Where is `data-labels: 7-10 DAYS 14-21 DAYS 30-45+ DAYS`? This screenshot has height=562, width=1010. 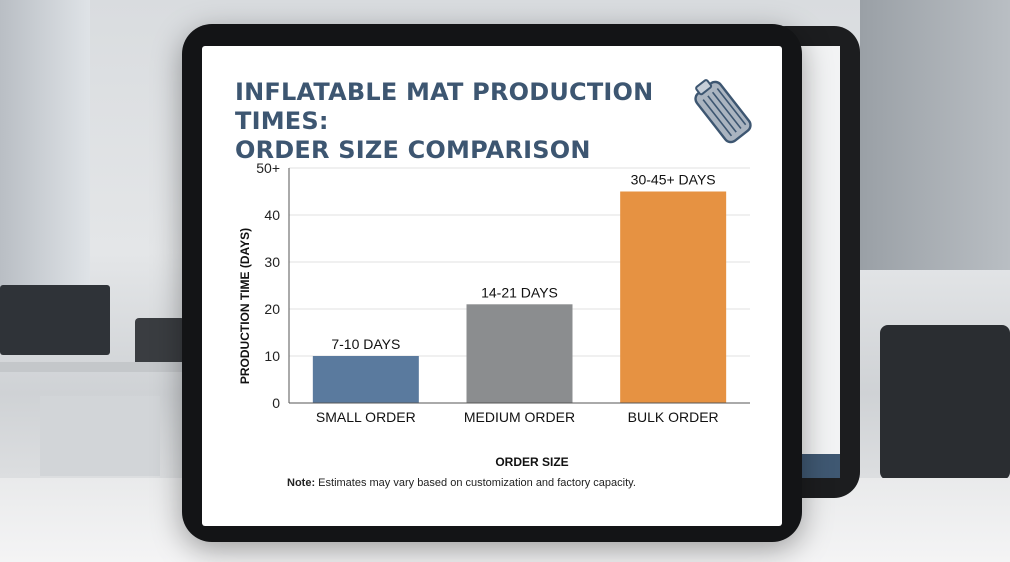 data-labels: 7-10 DAYS 14-21 DAYS 30-45+ DAYS is located at coordinates (523, 262).